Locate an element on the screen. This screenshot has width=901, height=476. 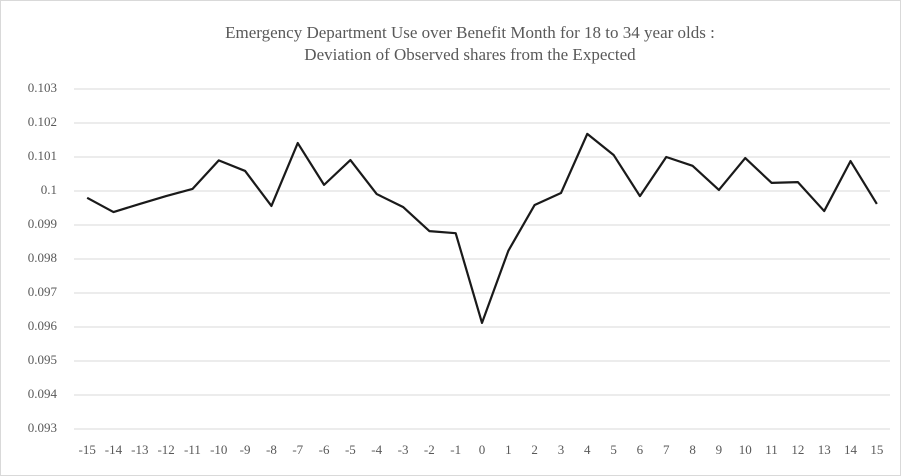
x-tick-label: -1 is located at coordinates (455, 449).